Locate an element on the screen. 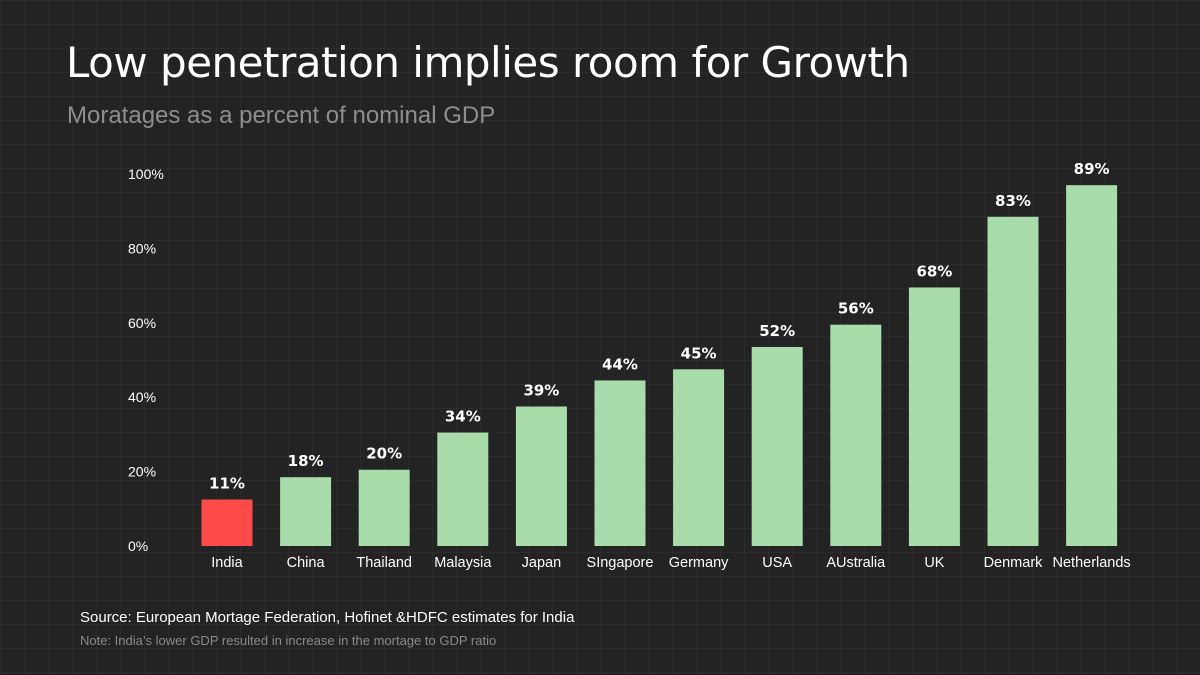 The image size is (1200, 675). bar-australia is located at coordinates (856, 435).